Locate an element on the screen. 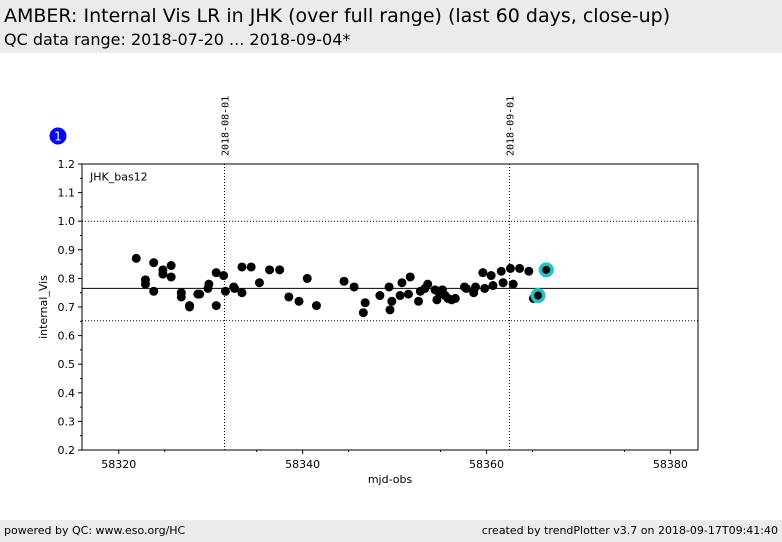  series-label: JHK_bas12 is located at coordinates (118, 177).